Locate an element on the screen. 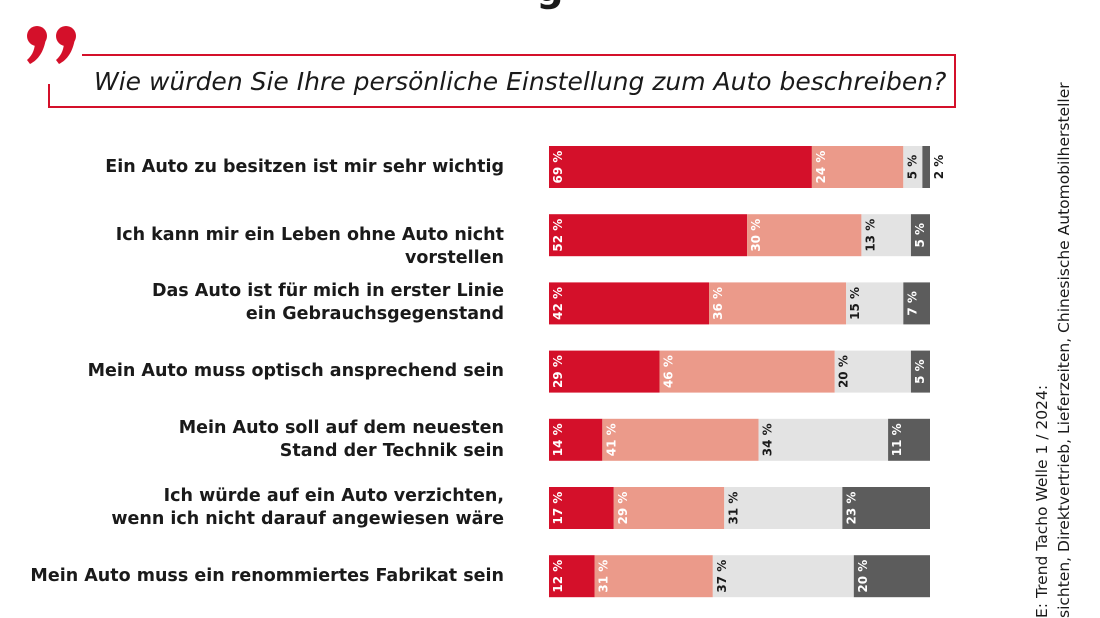 Image resolution: width=1100 pixels, height=618 pixels. data-label: 24 % is located at coordinates (821, 167).